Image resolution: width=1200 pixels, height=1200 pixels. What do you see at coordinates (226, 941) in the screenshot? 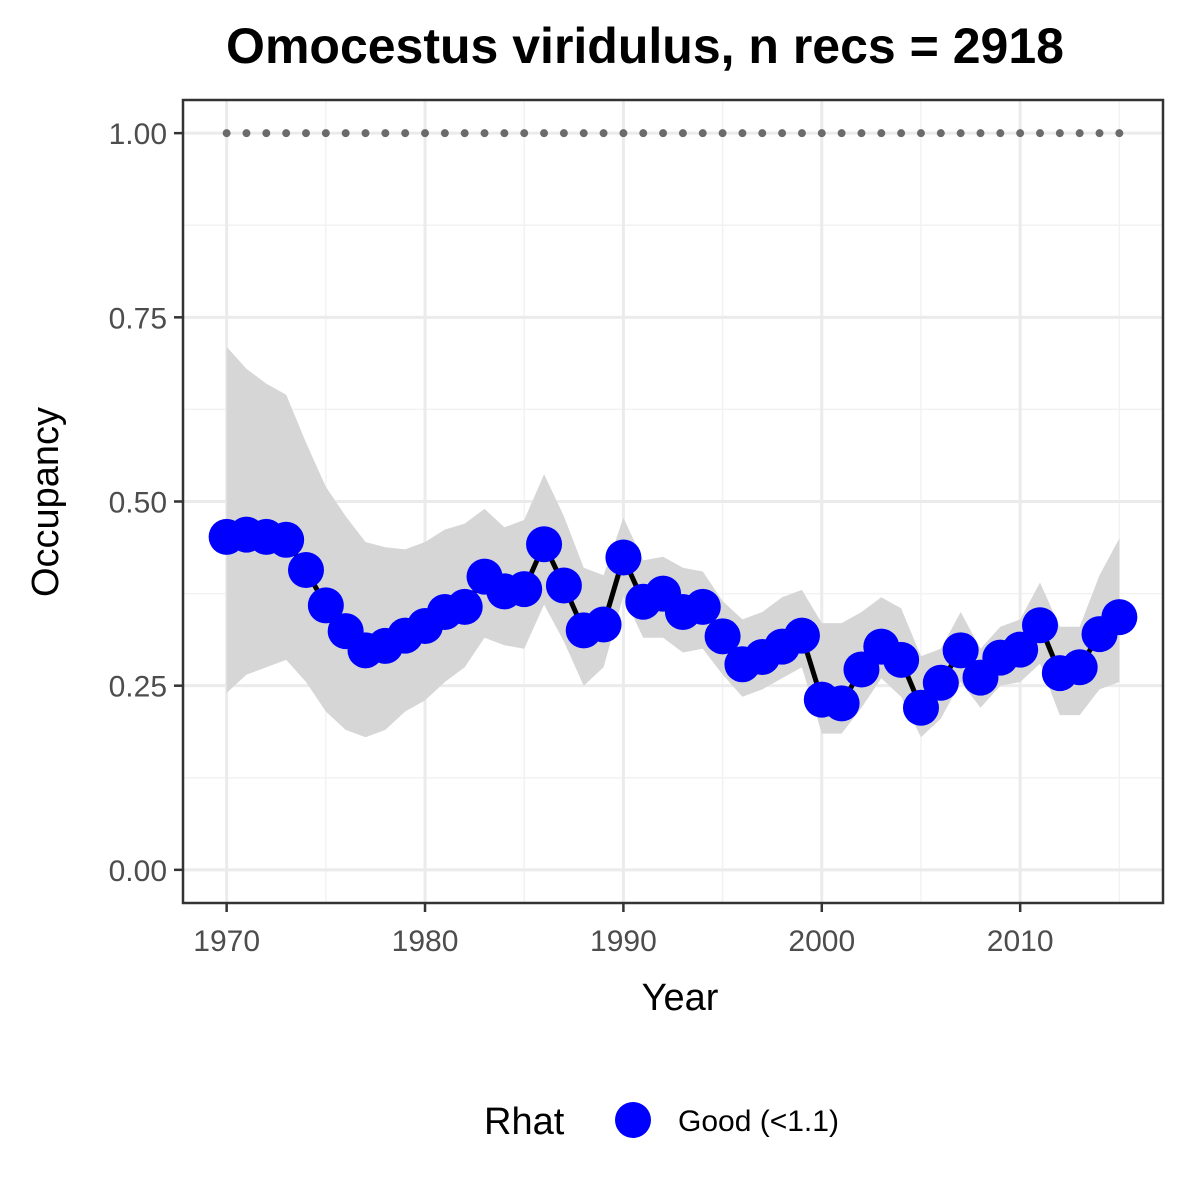
I see `x-tick-label: 1970` at bounding box center [226, 941].